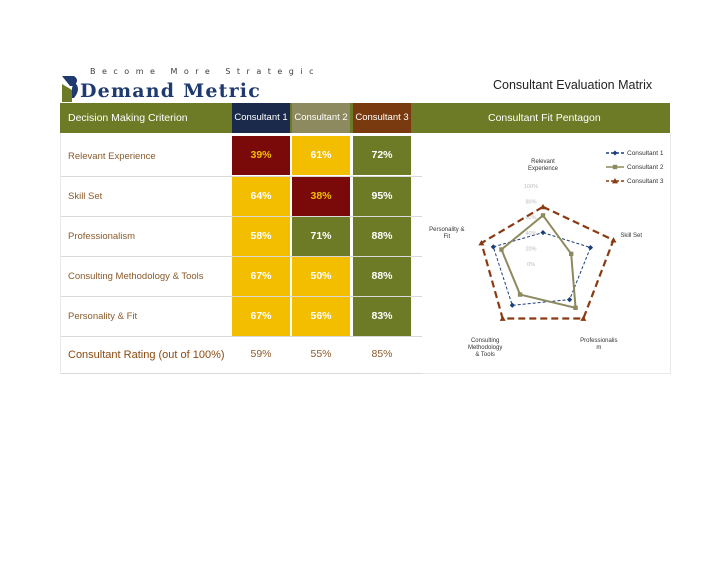  Describe the element at coordinates (261, 354) in the screenshot. I see `rating-value: 59%` at that location.